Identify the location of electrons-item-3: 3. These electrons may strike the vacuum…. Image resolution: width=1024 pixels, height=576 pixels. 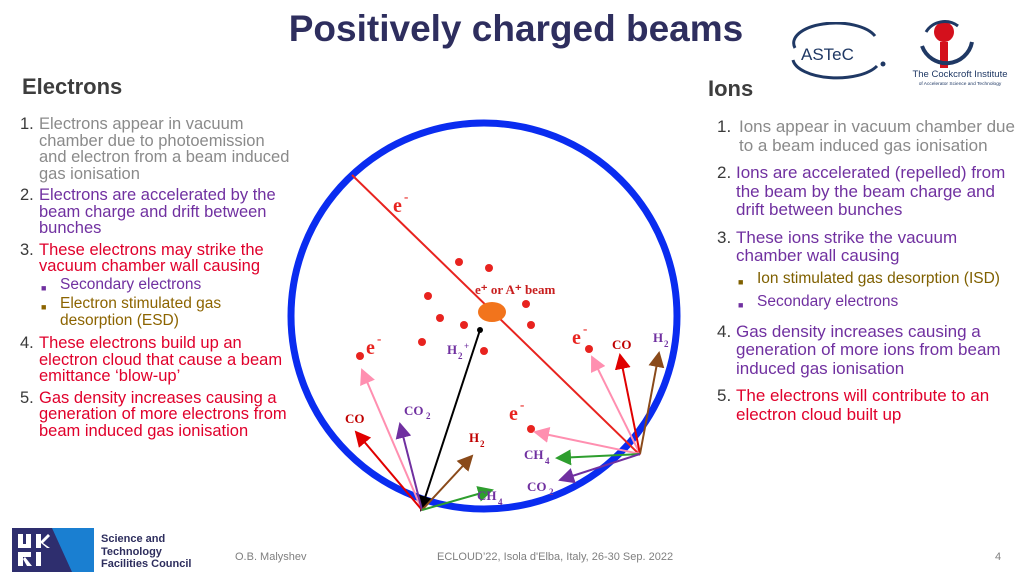
(155, 257).